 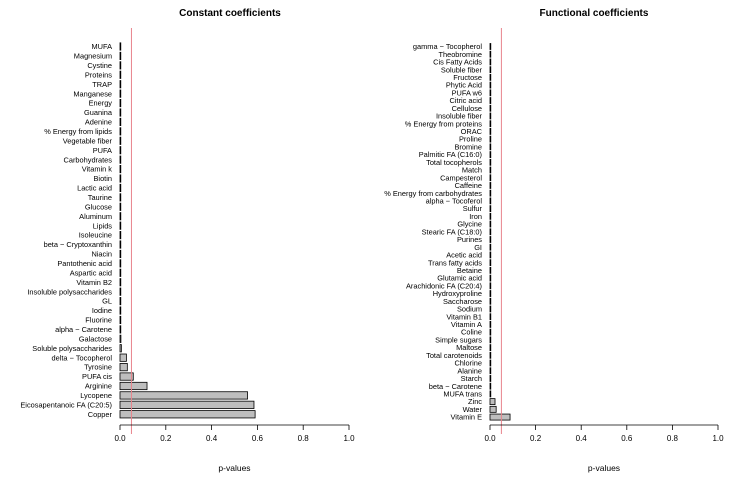 I want to click on chart-title-constant: Constant coefficients, so click(x=230, y=13).